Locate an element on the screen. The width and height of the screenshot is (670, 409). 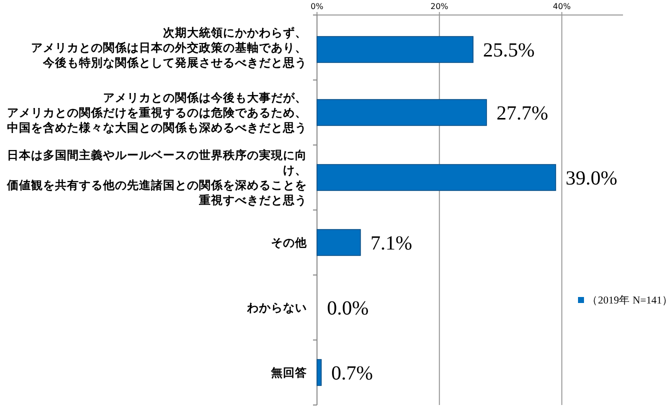
data-label: 39.0% is located at coordinates (592, 179).